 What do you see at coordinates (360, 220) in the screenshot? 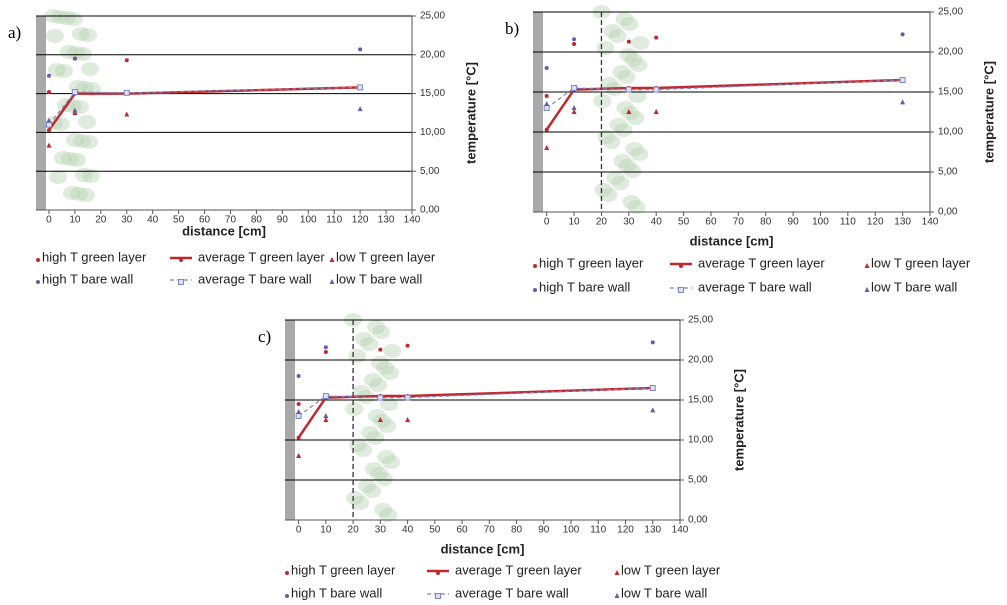
I see `x-tick-label: 120` at bounding box center [360, 220].